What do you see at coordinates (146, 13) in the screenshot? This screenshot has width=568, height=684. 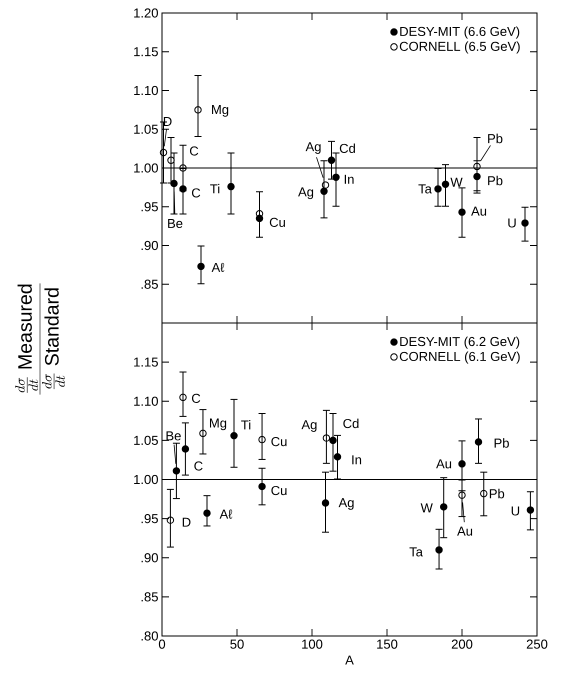 I see `y-tick-label: 1.20` at bounding box center [146, 13].